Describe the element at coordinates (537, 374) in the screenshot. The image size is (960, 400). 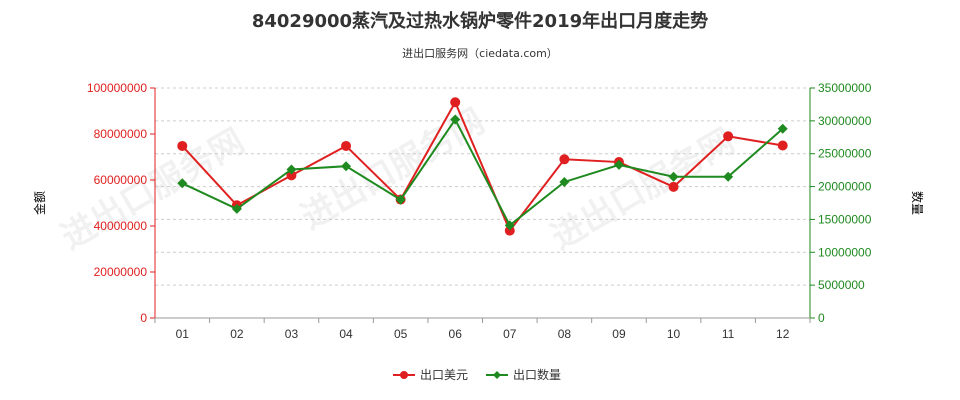
I see `legend-label-2: 出口数量` at that location.